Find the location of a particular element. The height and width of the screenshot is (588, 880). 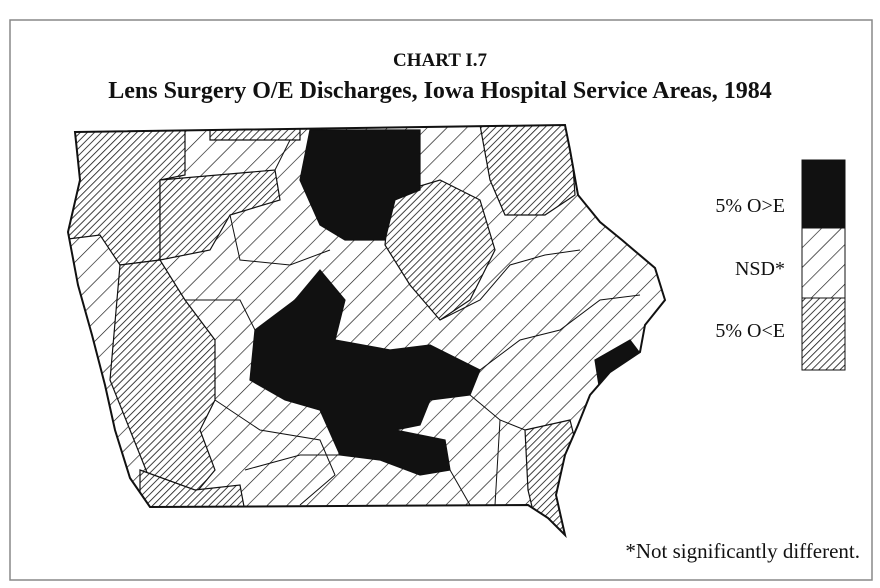

chart-label: CHART I.7 is located at coordinates (440, 60).